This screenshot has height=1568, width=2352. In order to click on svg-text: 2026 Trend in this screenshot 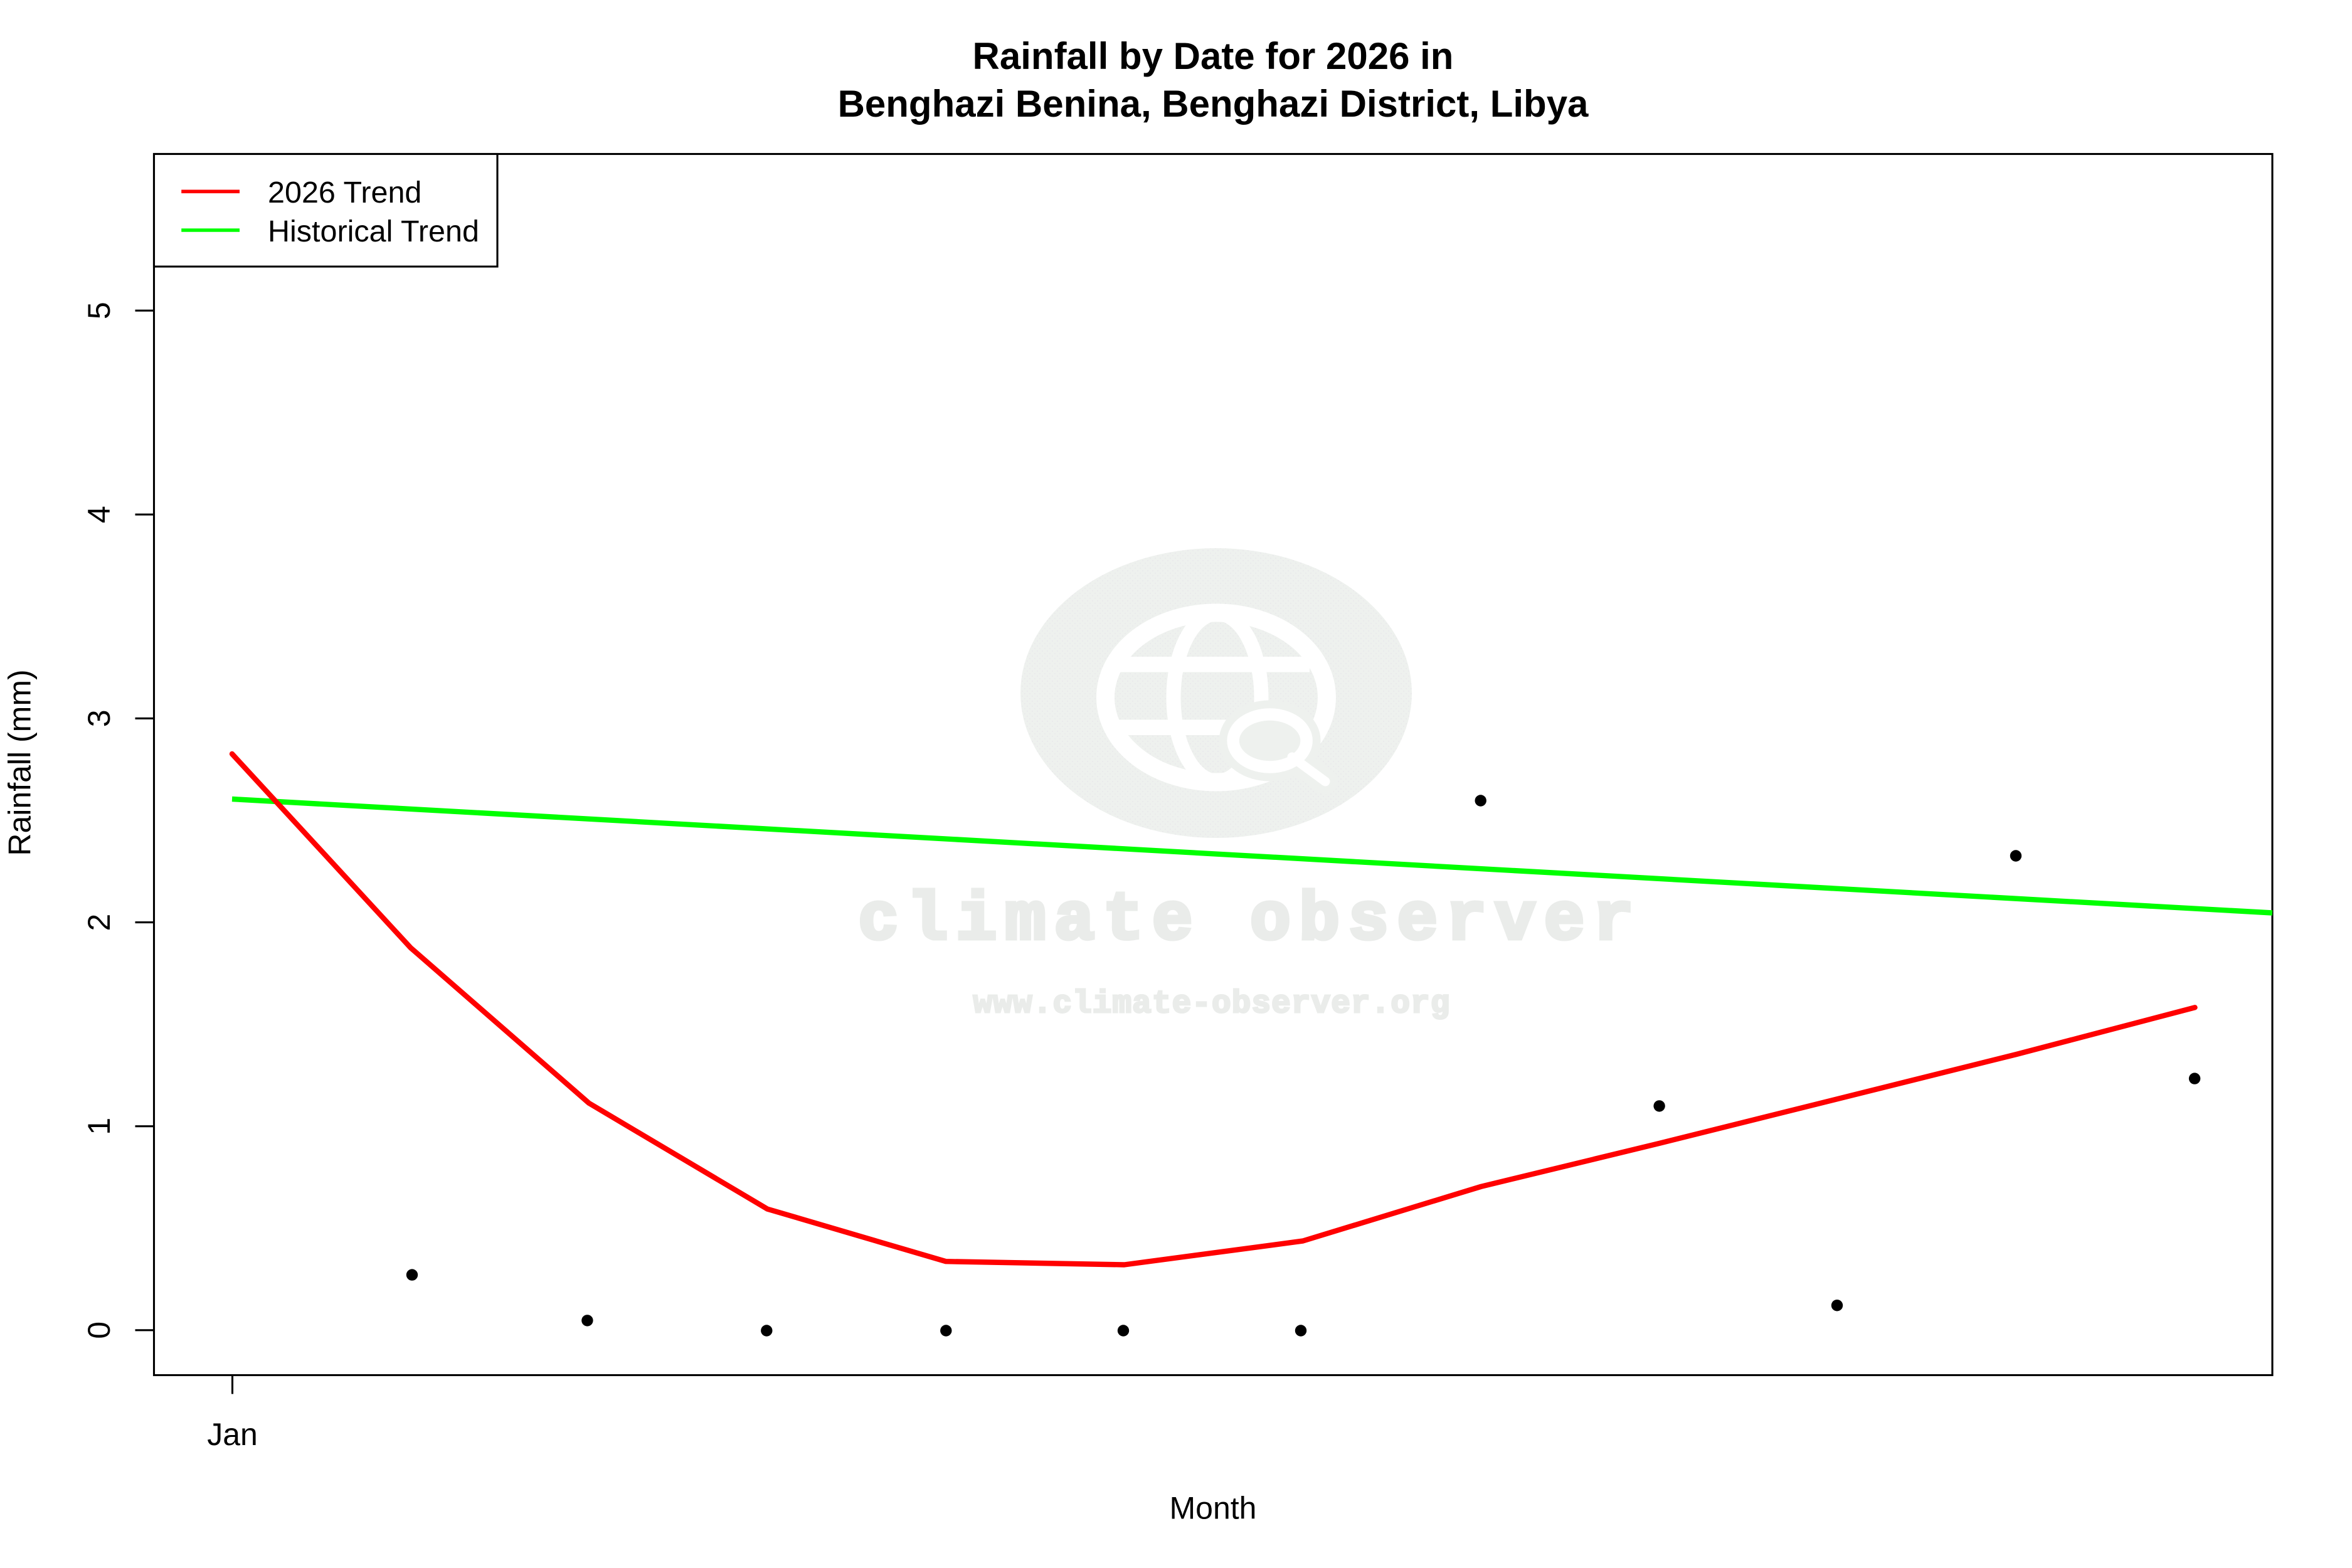, I will do `click(345, 192)`.